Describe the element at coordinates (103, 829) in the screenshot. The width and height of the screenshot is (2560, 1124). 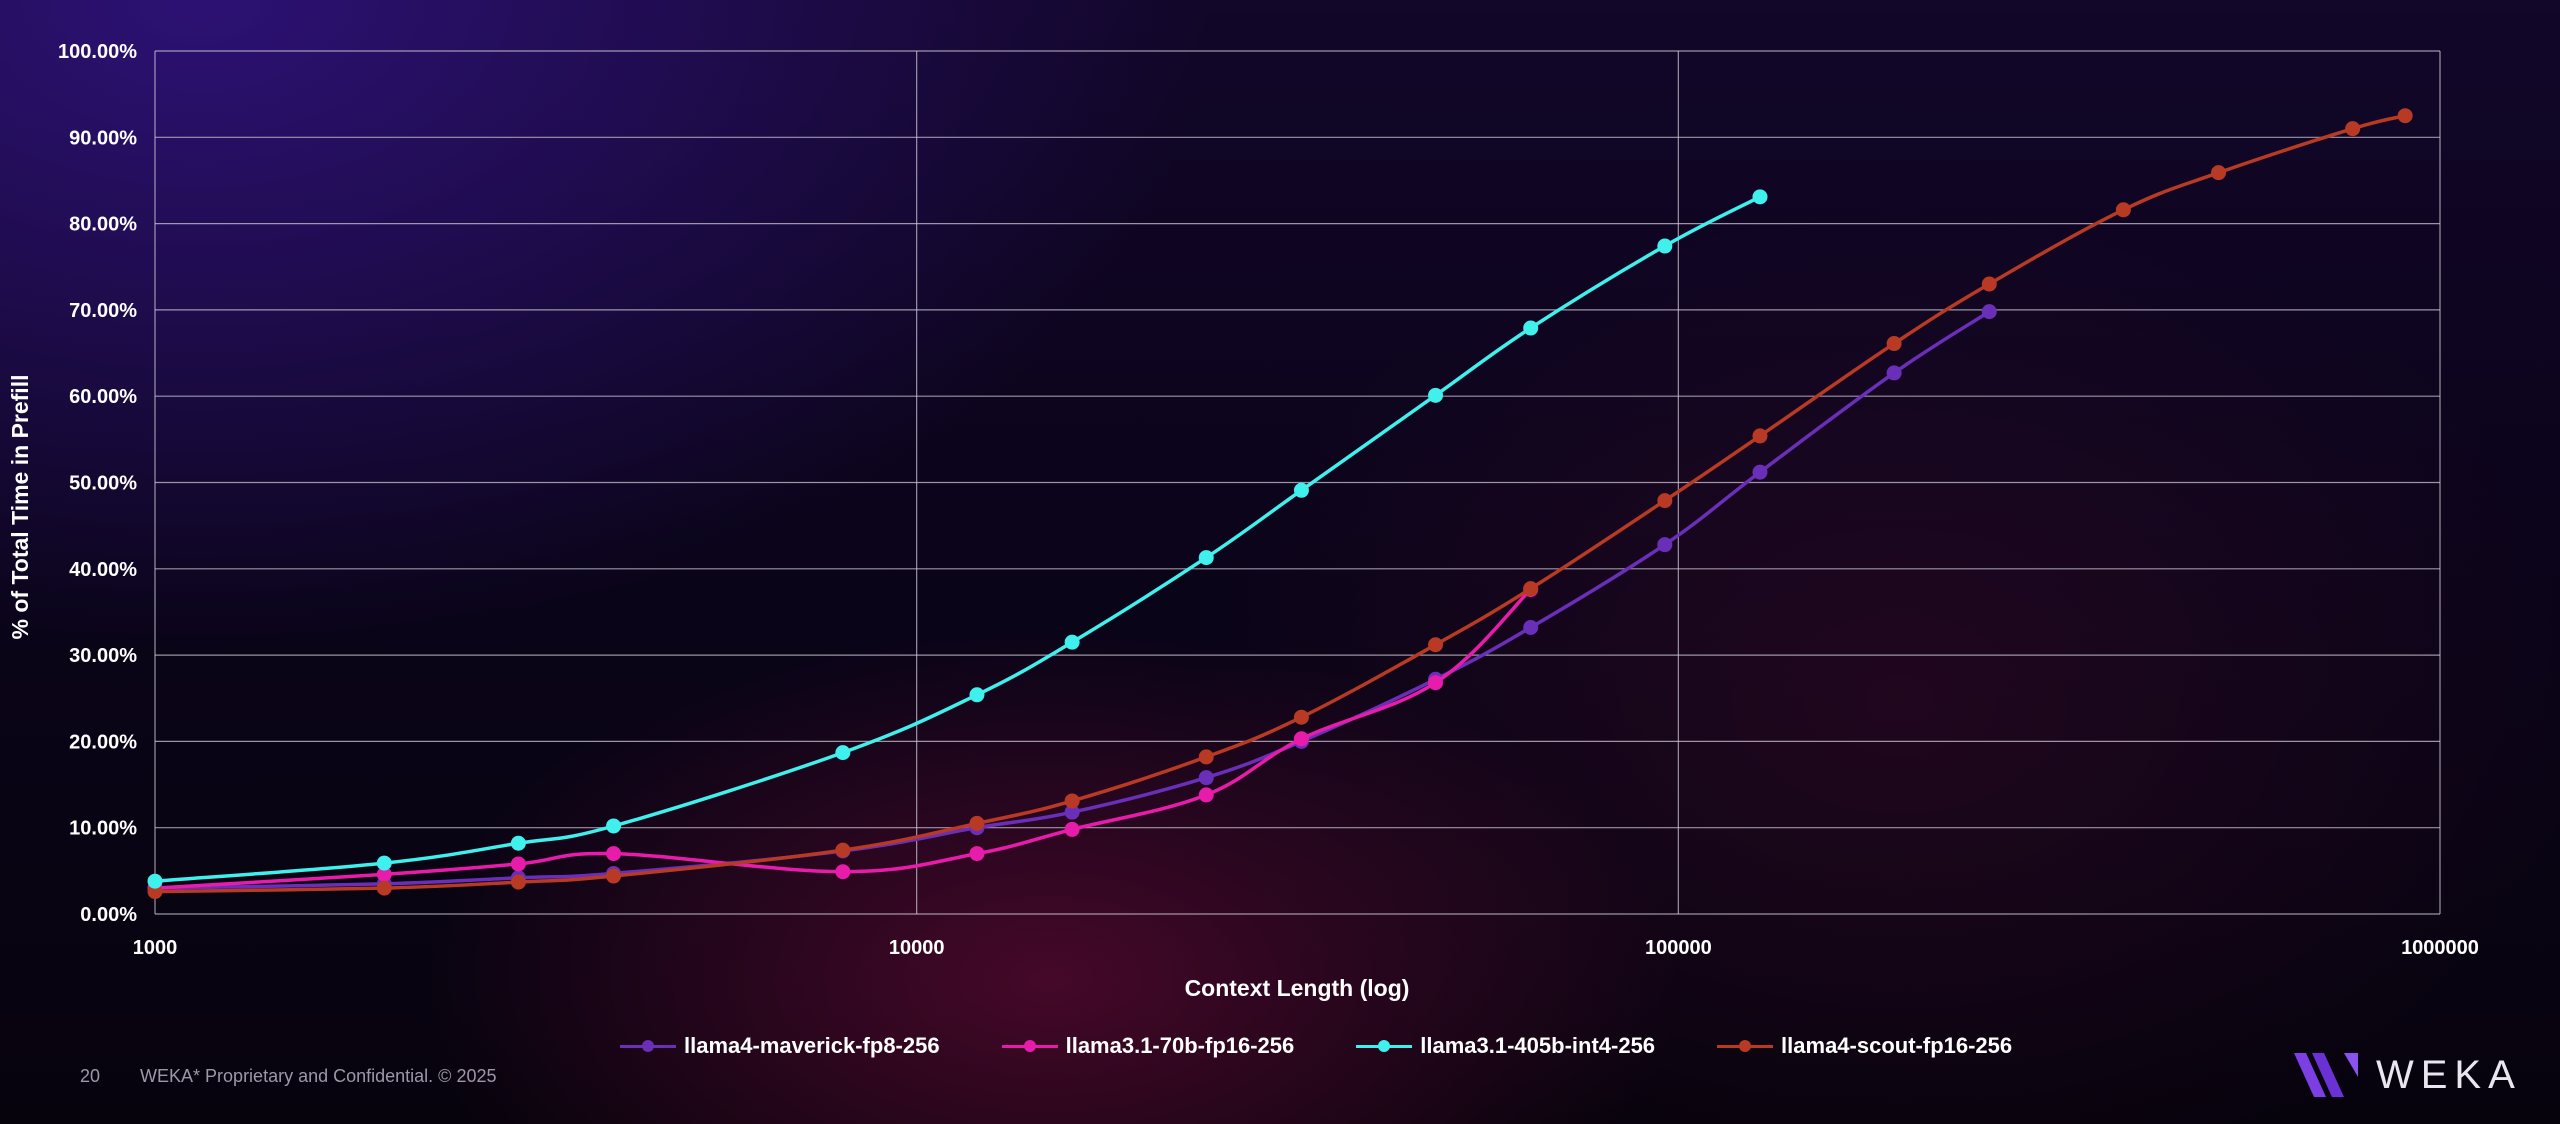
I see `y-tick-label: 10.00%` at that location.